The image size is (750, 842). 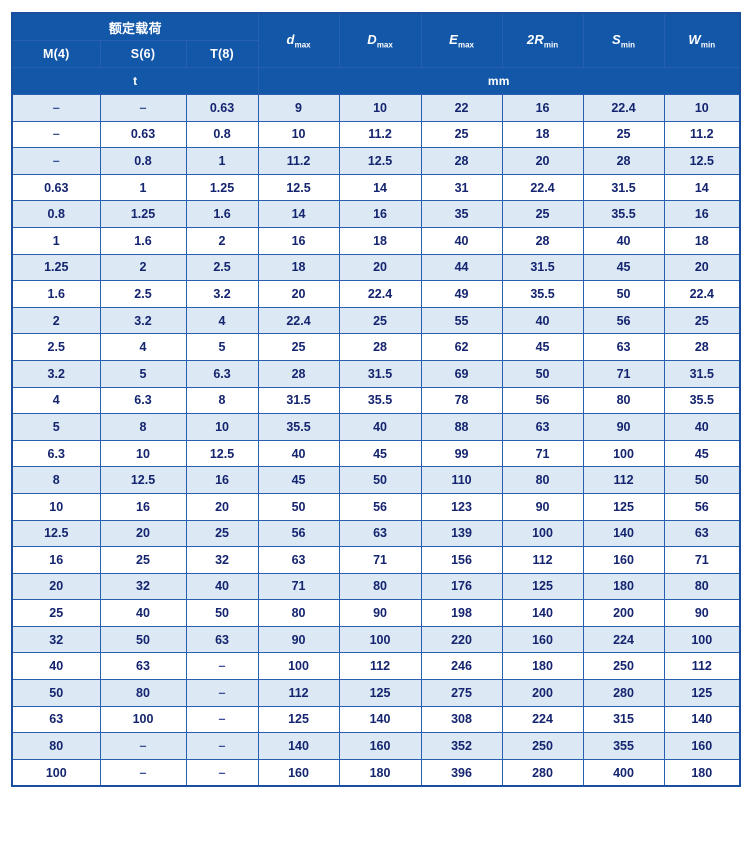 What do you see at coordinates (143, 453) in the screenshot?
I see `cell-s6: 10` at bounding box center [143, 453].